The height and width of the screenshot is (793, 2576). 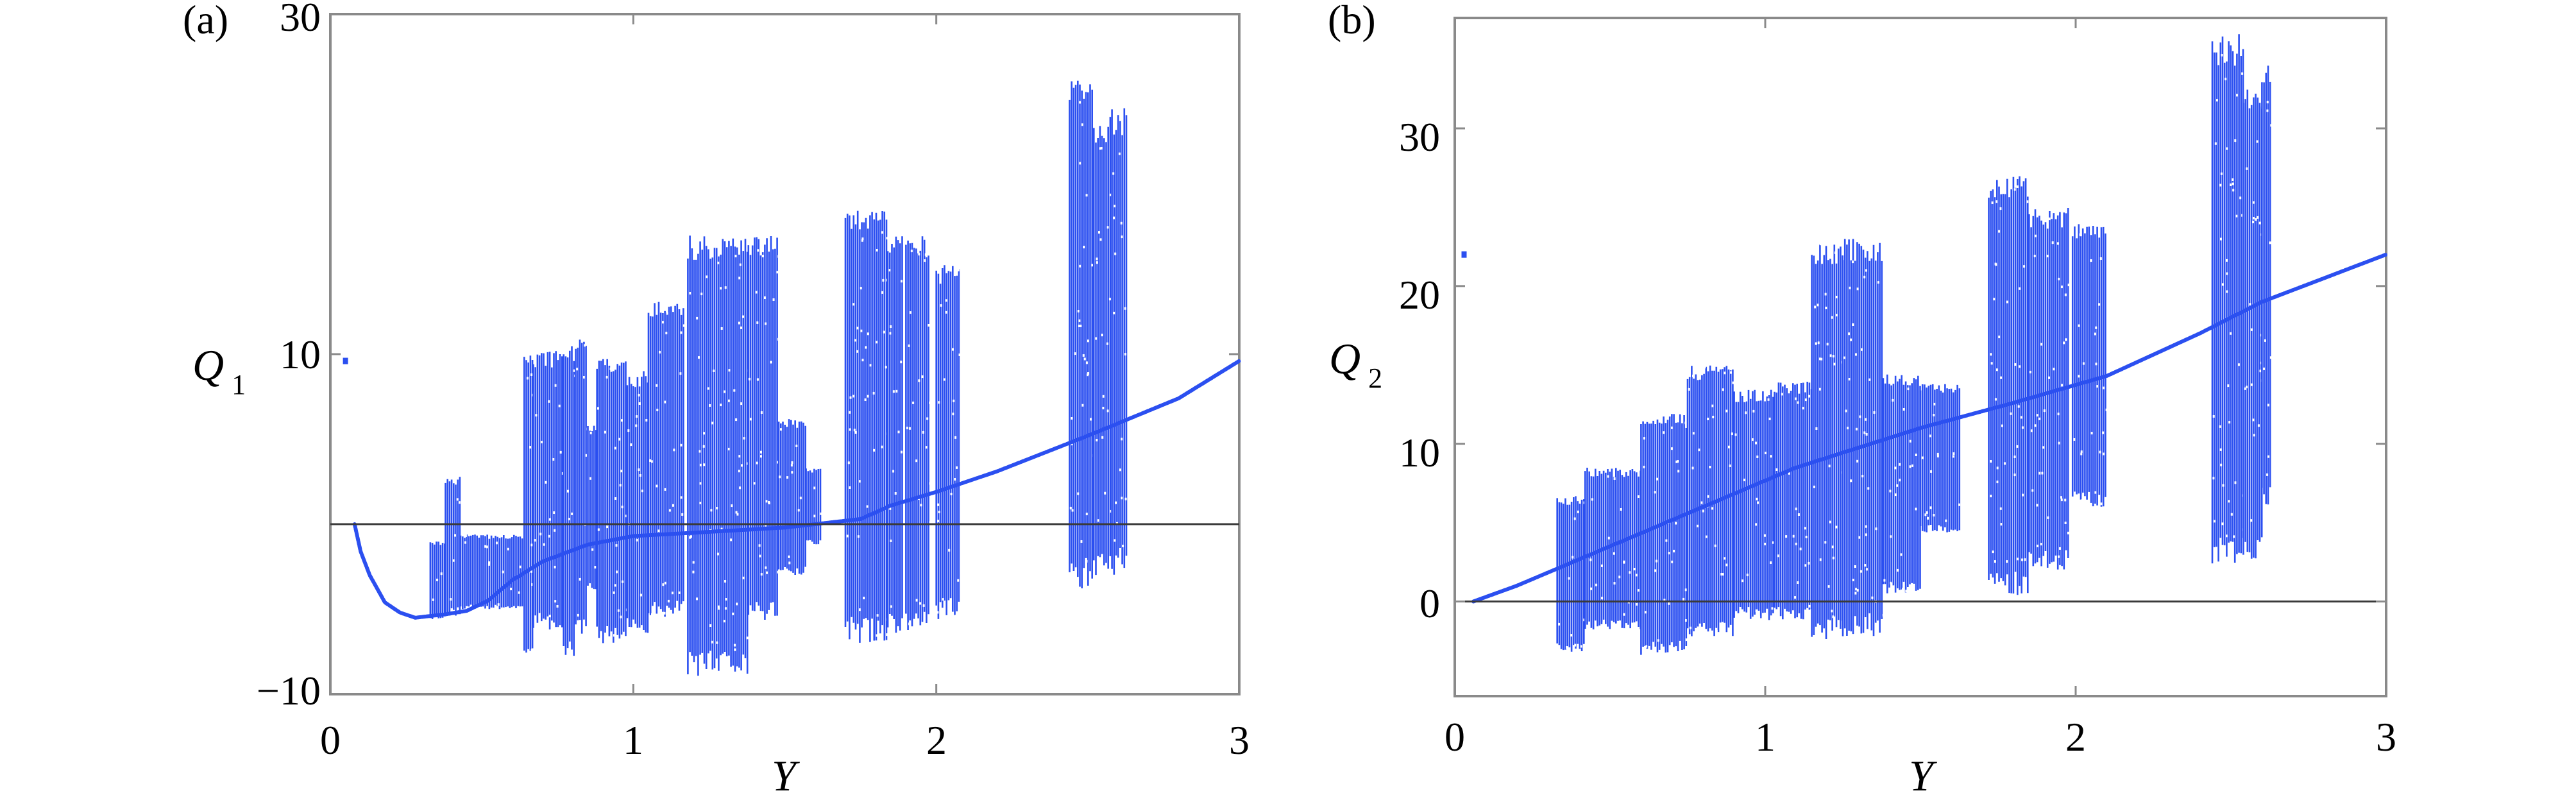 What do you see at coordinates (1429, 603) in the screenshot?
I see `panel-b-y-tick-label: 0` at bounding box center [1429, 603].